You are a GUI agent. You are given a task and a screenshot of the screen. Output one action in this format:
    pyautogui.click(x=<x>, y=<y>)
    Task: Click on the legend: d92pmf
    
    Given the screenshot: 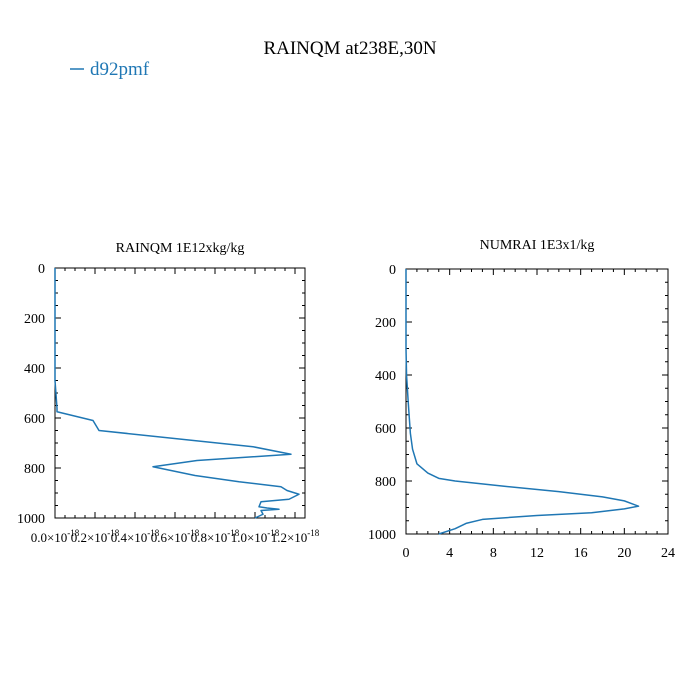 What is the action you would take?
    pyautogui.click(x=110, y=69)
    